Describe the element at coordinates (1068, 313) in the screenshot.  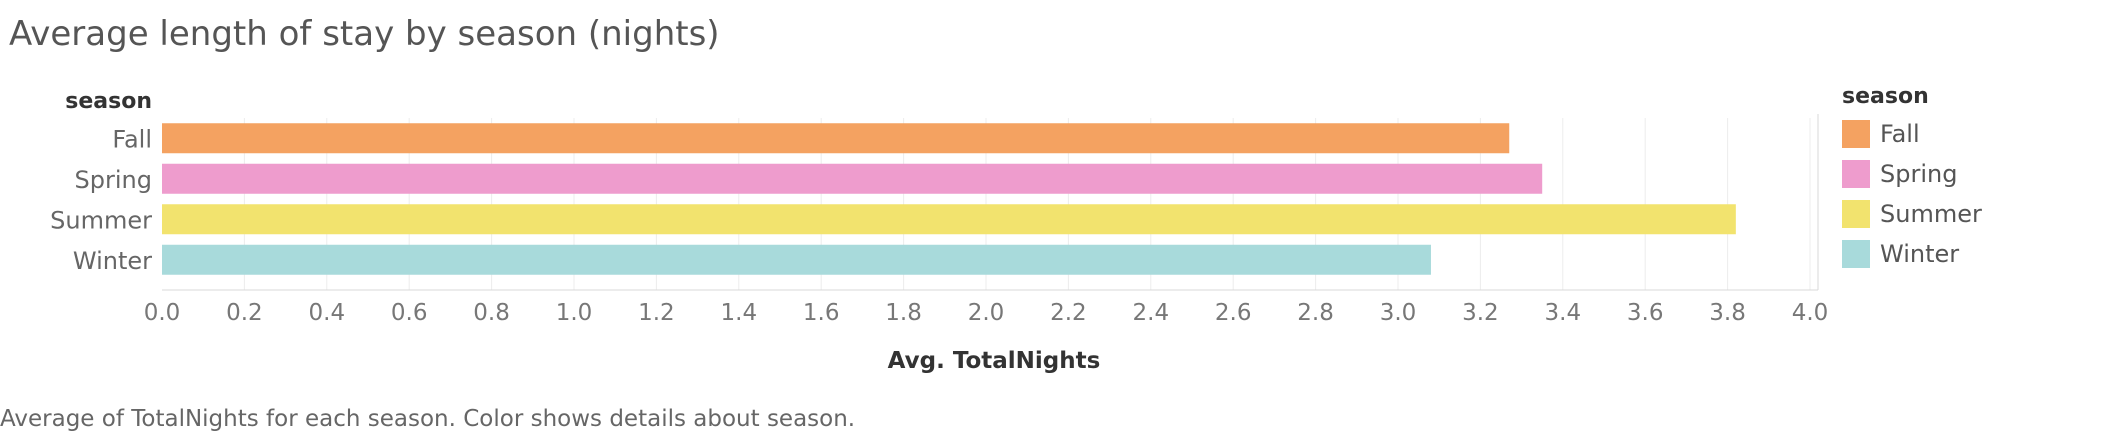
I see `x-tick-label: 2.2` at that location.